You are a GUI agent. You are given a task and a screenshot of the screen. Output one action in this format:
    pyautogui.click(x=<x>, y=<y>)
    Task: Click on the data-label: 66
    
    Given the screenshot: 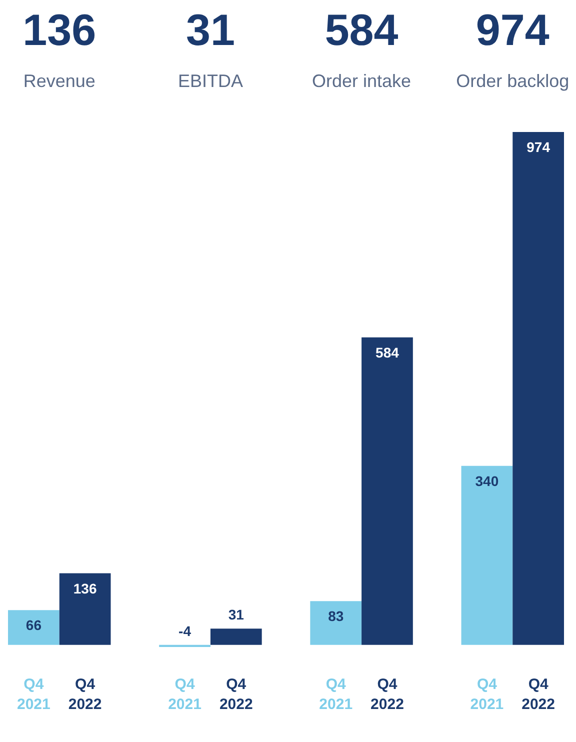 What is the action you would take?
    pyautogui.click(x=34, y=625)
    